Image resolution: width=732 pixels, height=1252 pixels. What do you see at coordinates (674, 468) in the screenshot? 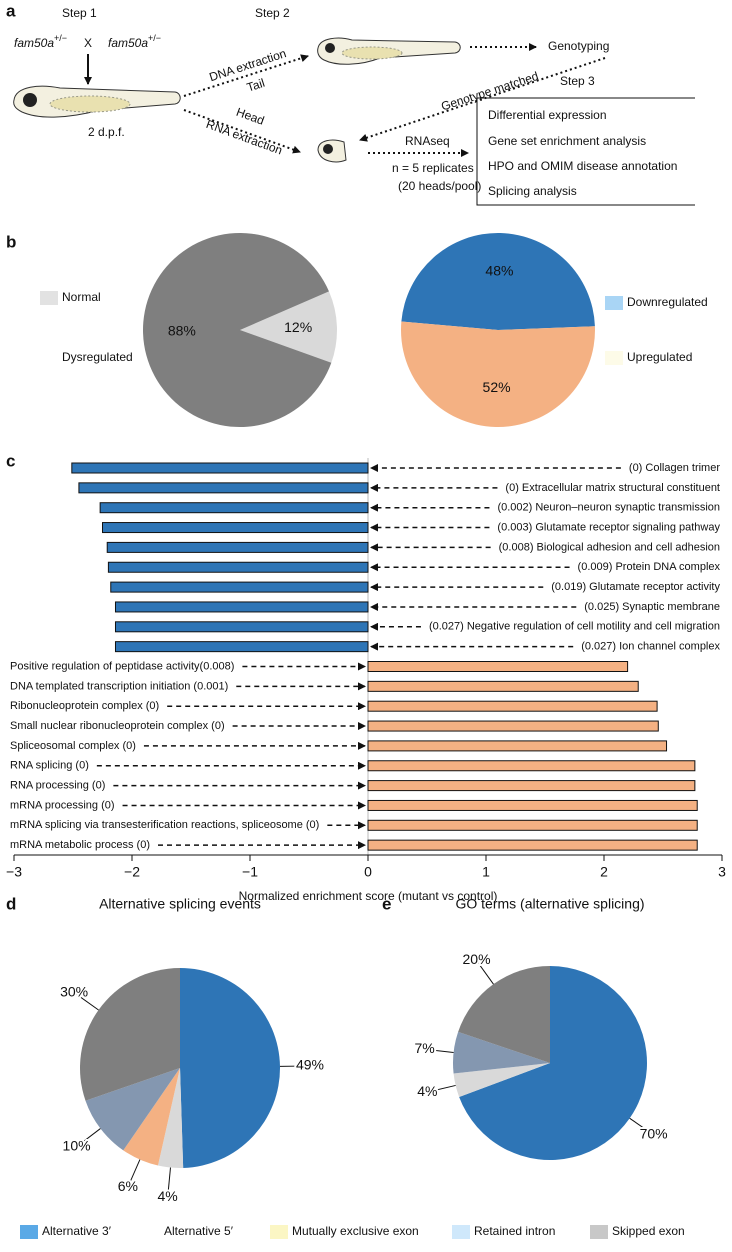
I see `bar-label: (0) Collagen trimer` at bounding box center [674, 468].